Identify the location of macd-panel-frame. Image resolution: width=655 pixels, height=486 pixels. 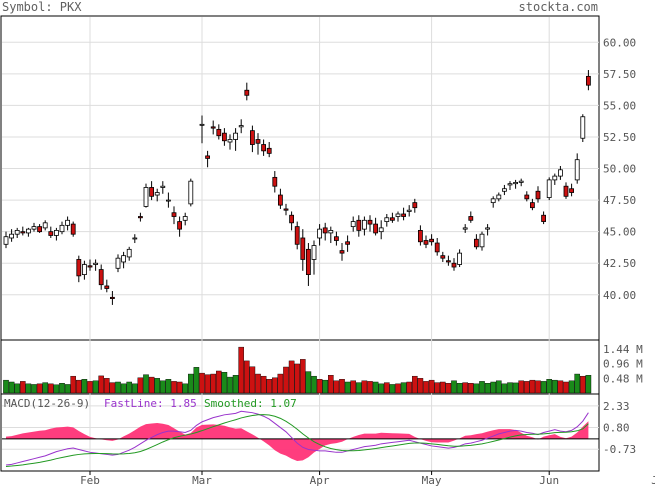
(300, 432).